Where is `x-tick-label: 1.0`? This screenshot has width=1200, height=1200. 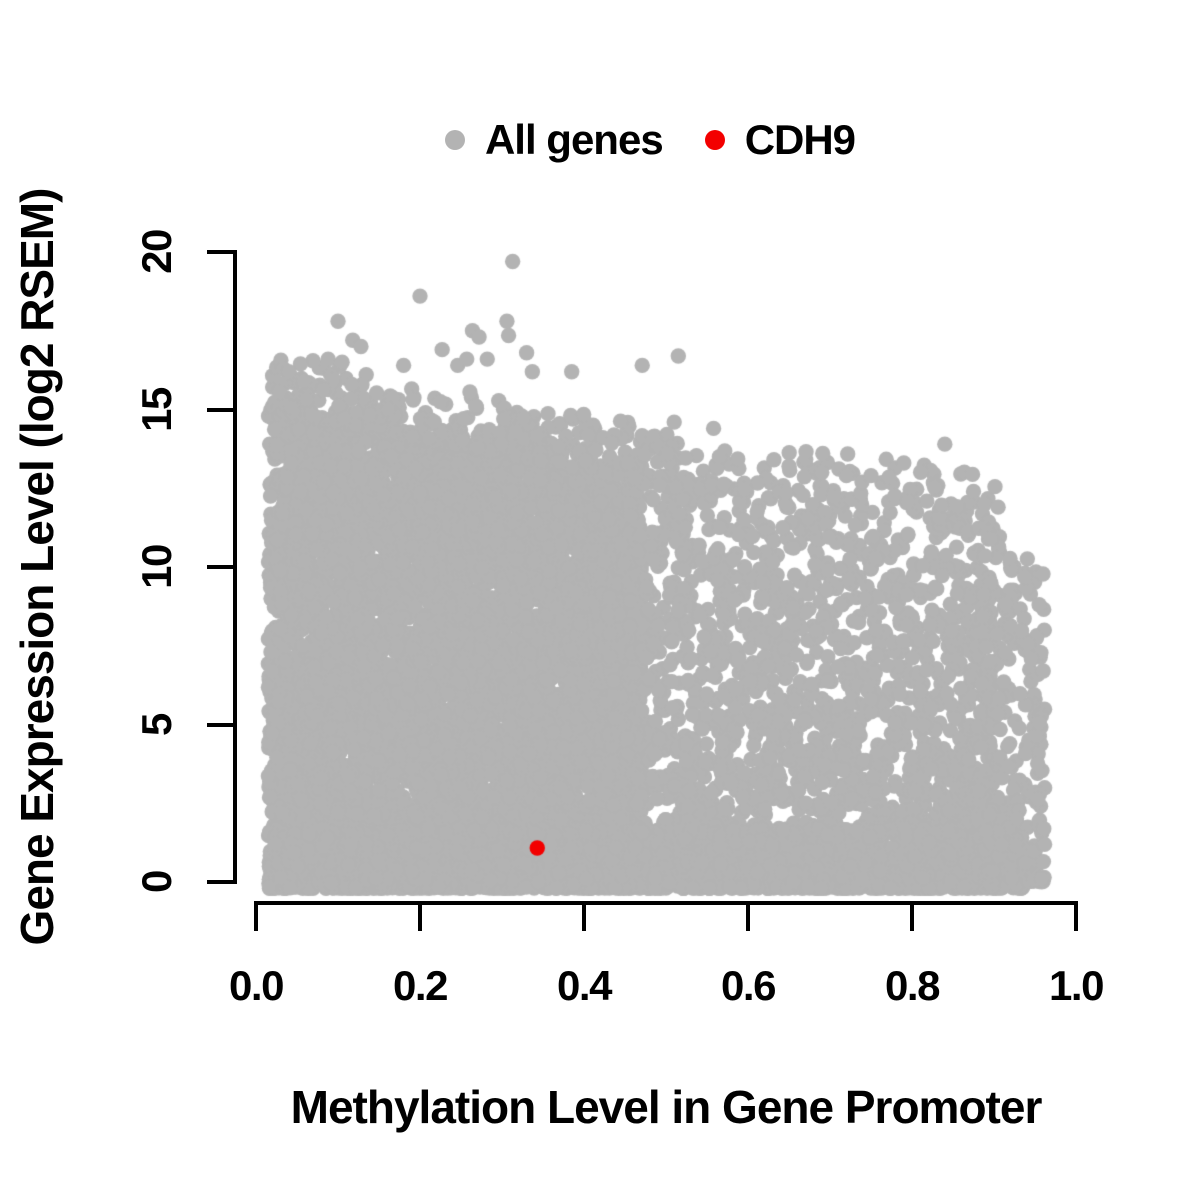
x-tick-label: 1.0 is located at coordinates (1076, 985).